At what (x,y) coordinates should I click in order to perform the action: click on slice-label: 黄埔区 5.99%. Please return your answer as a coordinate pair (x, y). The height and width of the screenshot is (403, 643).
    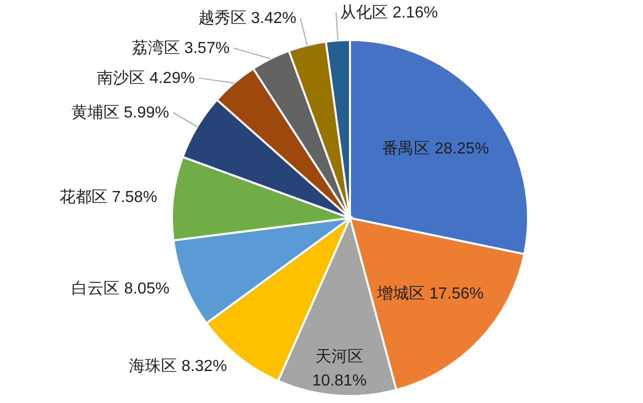
    Looking at the image, I should click on (120, 112).